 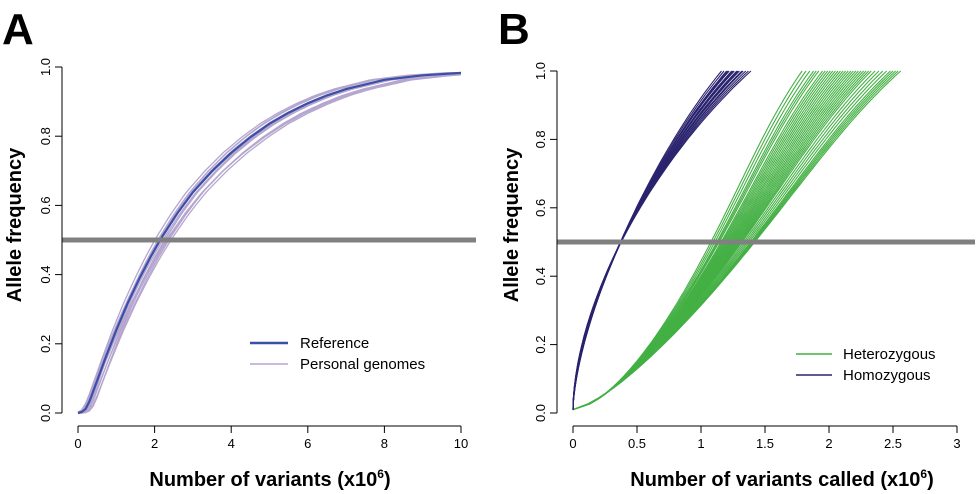 I want to click on legend-personal-genomes-label: Personal genomes, so click(x=362, y=364).